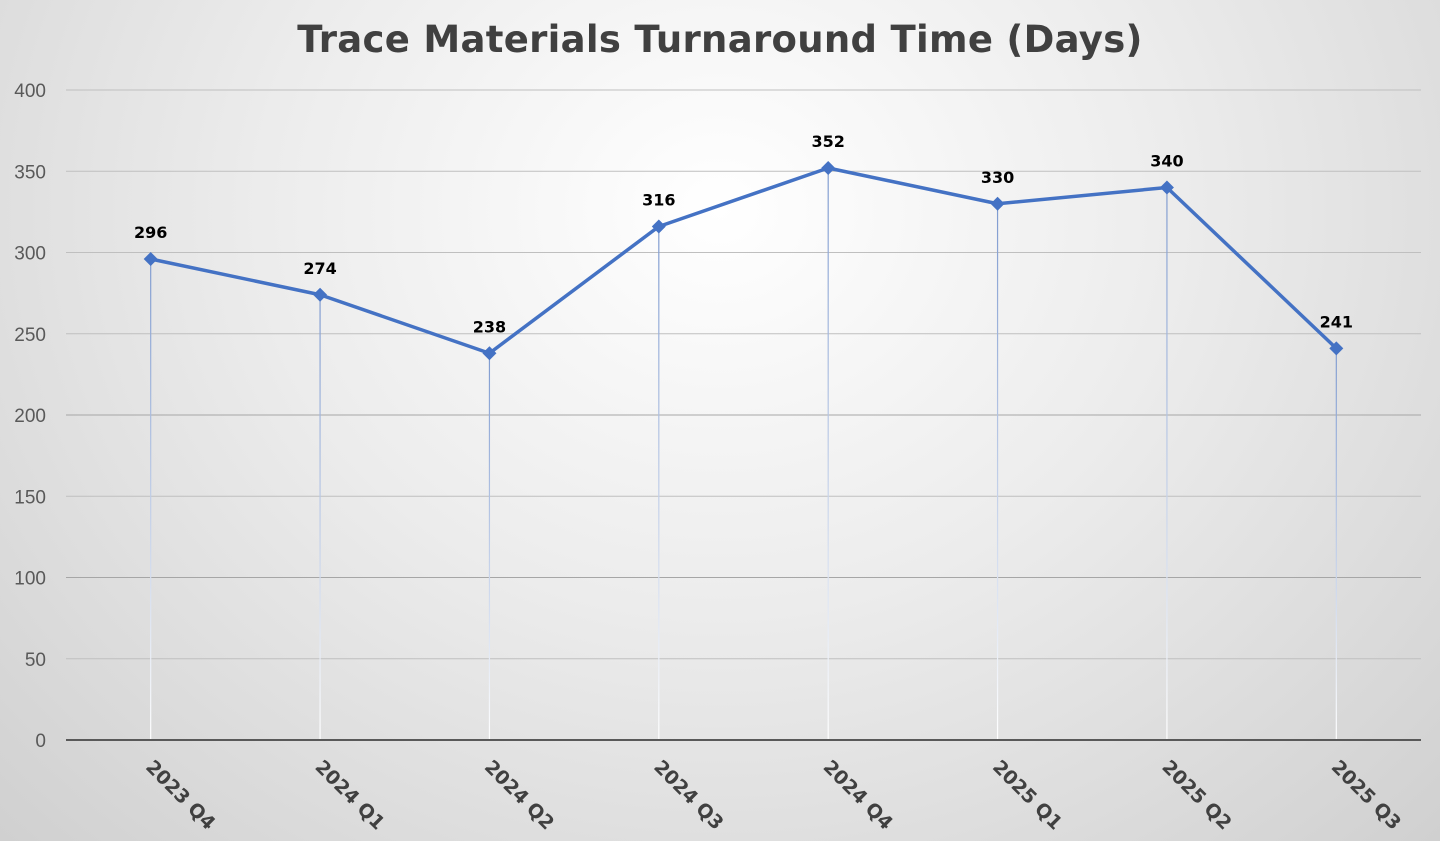 This screenshot has height=841, width=1440. Describe the element at coordinates (1196, 795) in the screenshot. I see `x-tick-label: 2025 Q2` at that location.